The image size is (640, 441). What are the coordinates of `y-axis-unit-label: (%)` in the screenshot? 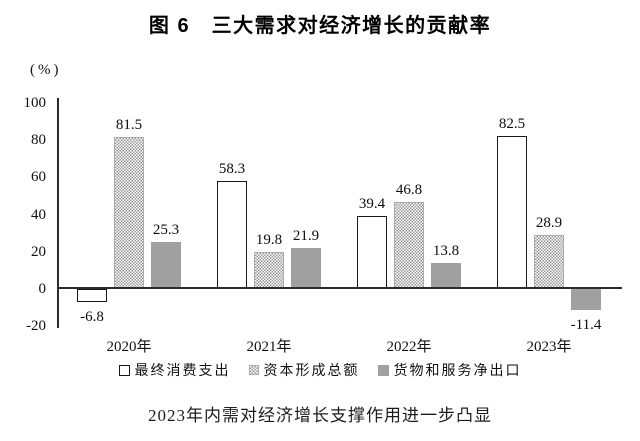 It's located at (46, 70).